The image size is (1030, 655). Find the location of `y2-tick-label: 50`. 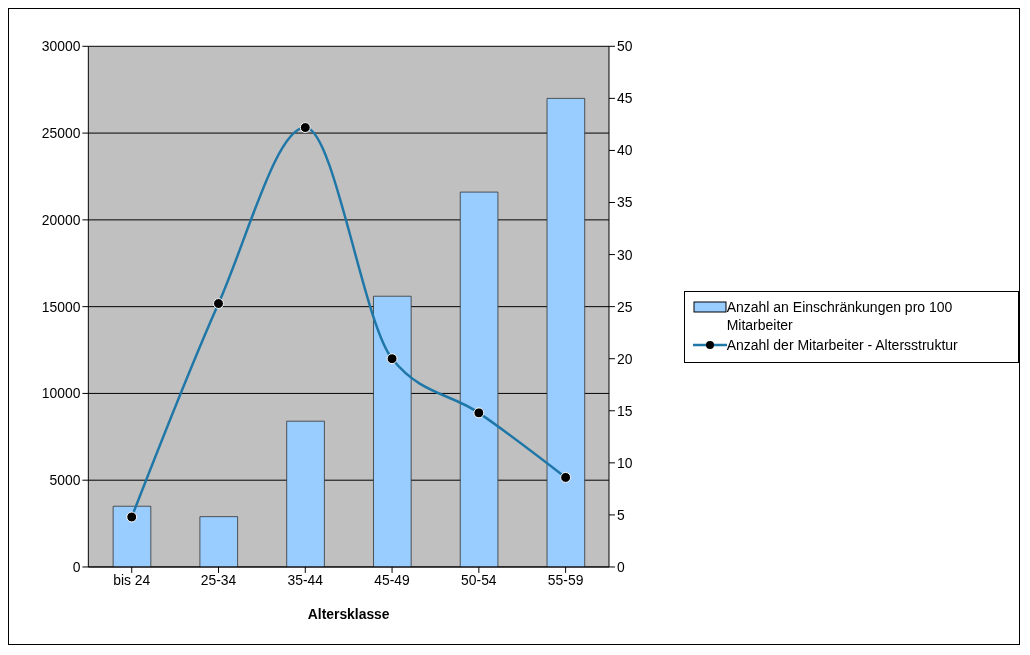

y2-tick-label: 50 is located at coordinates (624, 46).